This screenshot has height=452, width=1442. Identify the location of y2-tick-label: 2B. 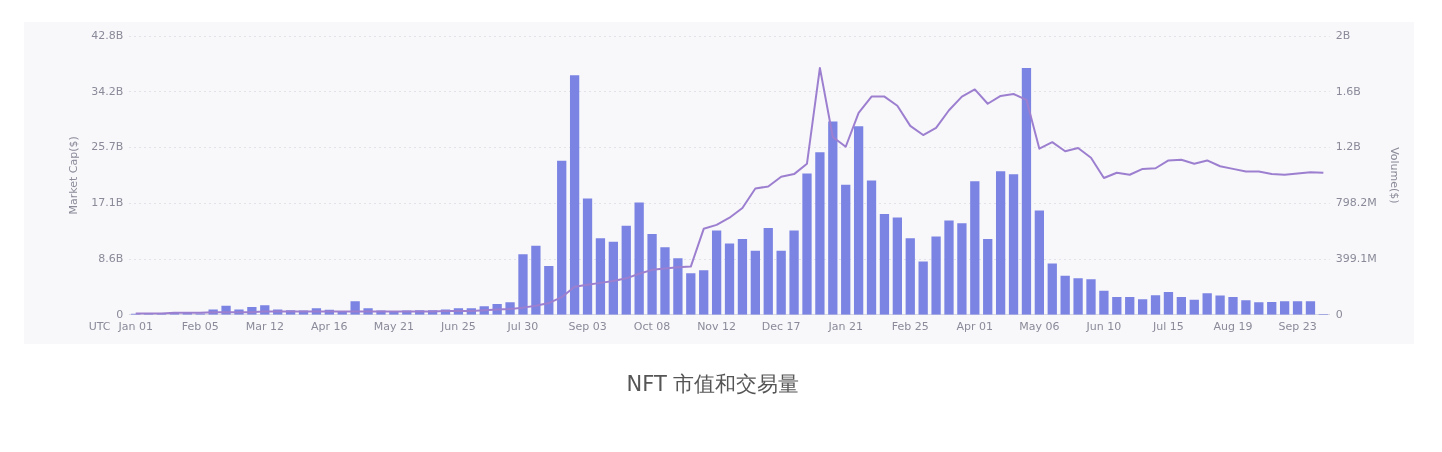
(1343, 35).